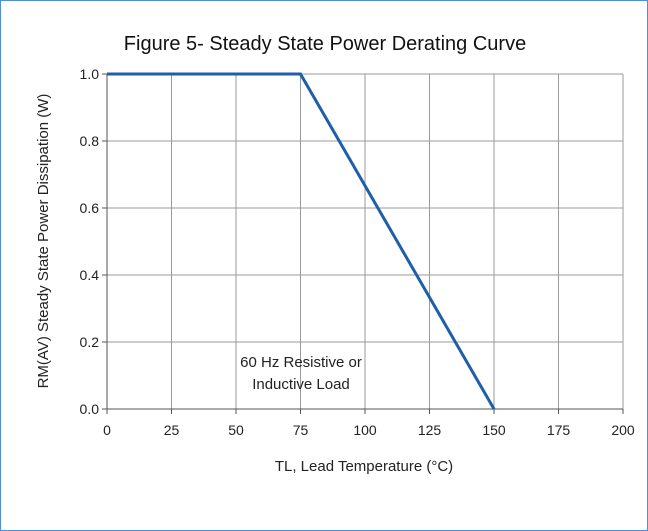 Image resolution: width=648 pixels, height=531 pixels. What do you see at coordinates (90, 409) in the screenshot?
I see `y-tick-label: 0.0` at bounding box center [90, 409].